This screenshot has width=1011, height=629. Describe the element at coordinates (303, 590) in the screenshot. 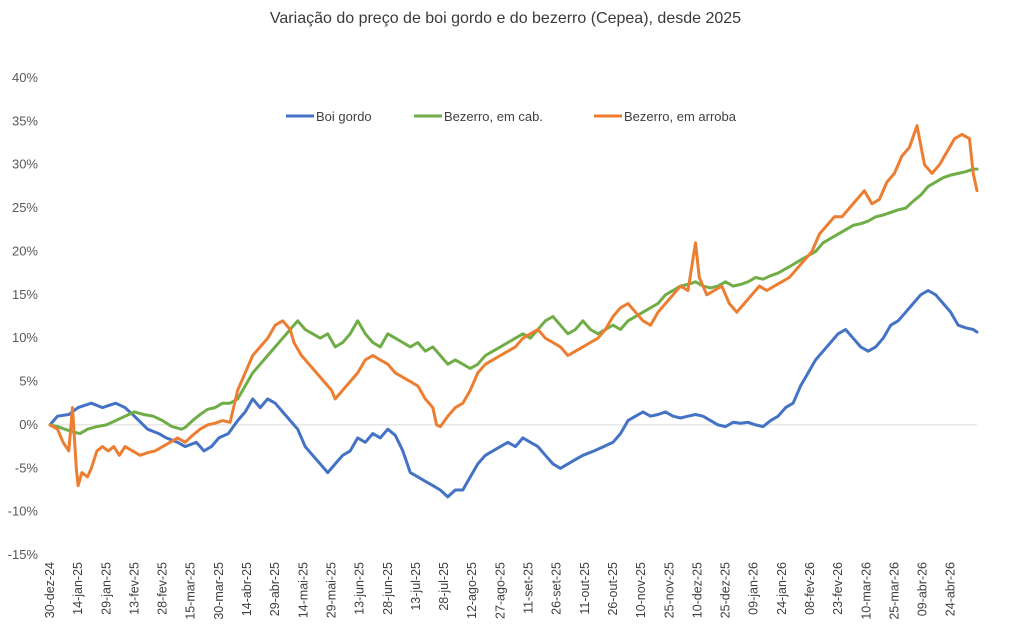

I see `x-tick-label: 14-mai-25` at that location.